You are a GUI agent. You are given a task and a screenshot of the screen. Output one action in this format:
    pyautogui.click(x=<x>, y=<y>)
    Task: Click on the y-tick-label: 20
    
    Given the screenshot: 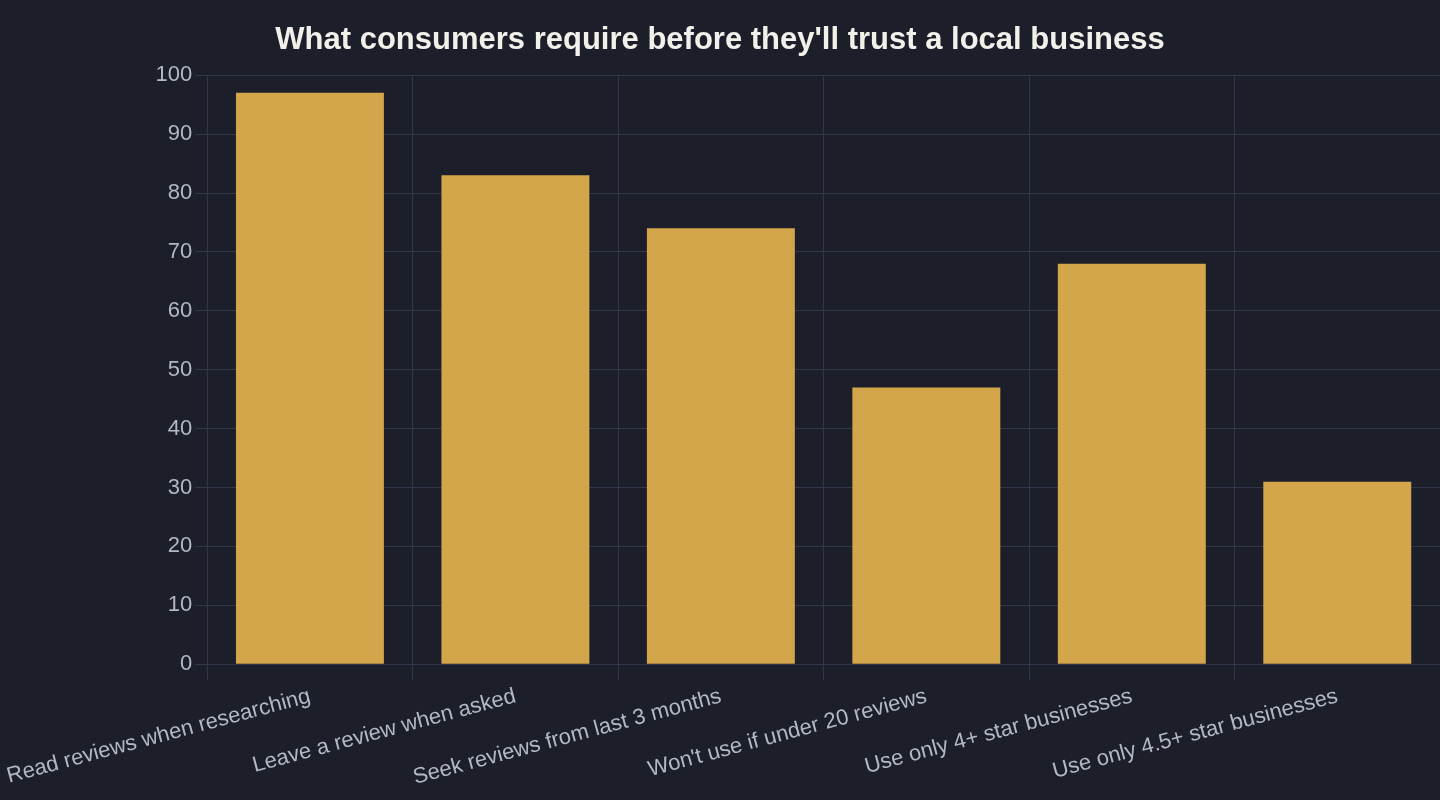 What is the action you would take?
    pyautogui.click(x=180, y=545)
    